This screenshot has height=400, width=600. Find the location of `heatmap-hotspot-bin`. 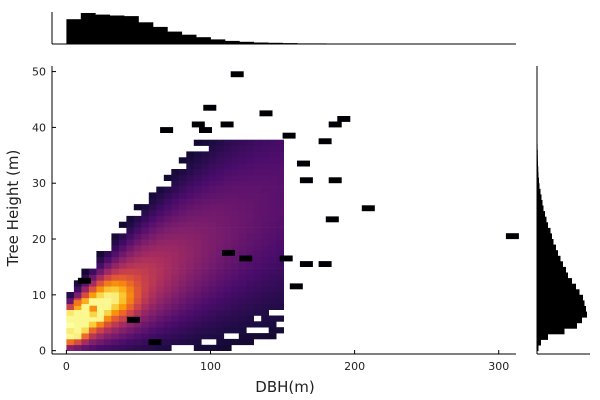

heatmap-hotspot-bin is located at coordinates (70, 331).